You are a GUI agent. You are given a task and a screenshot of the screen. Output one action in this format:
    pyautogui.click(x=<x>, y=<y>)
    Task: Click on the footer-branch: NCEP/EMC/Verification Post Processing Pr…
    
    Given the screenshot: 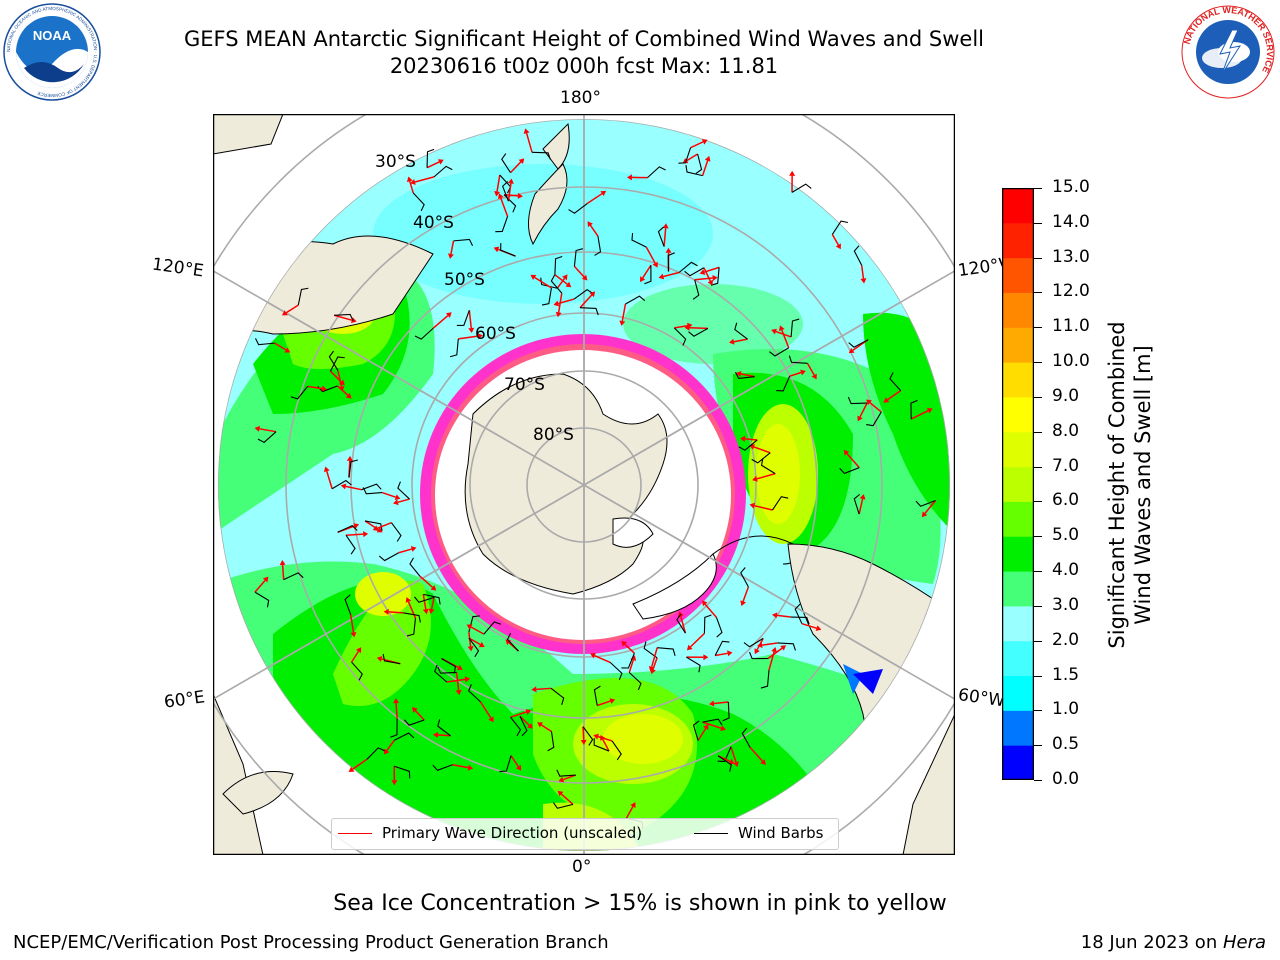 What is the action you would take?
    pyautogui.click(x=311, y=942)
    